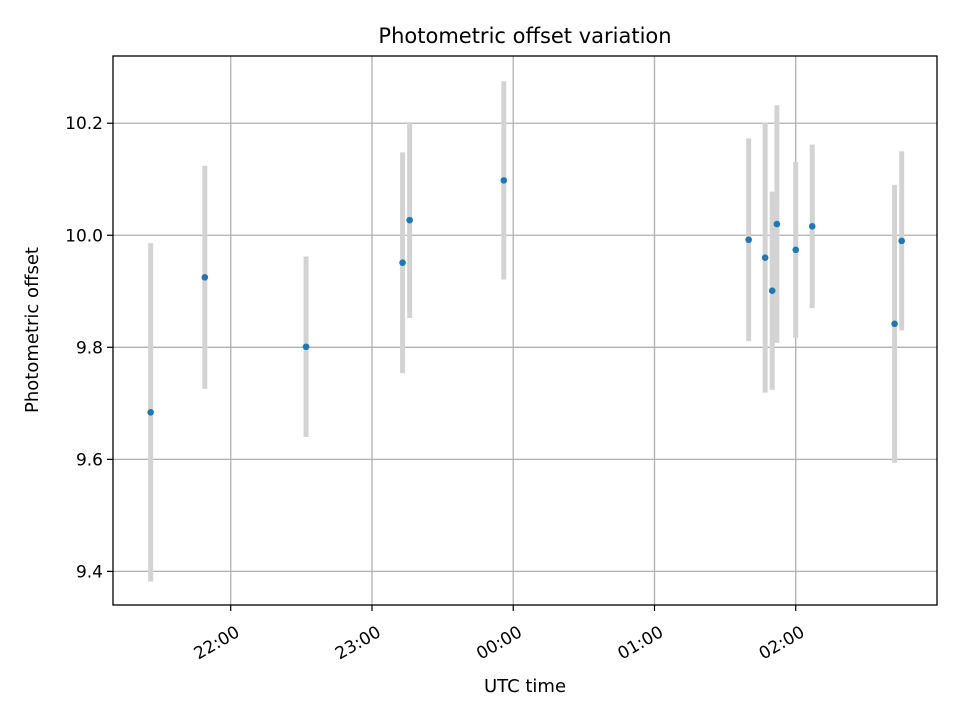  I want to click on y-axis-label: Photometric offset, so click(32, 330).